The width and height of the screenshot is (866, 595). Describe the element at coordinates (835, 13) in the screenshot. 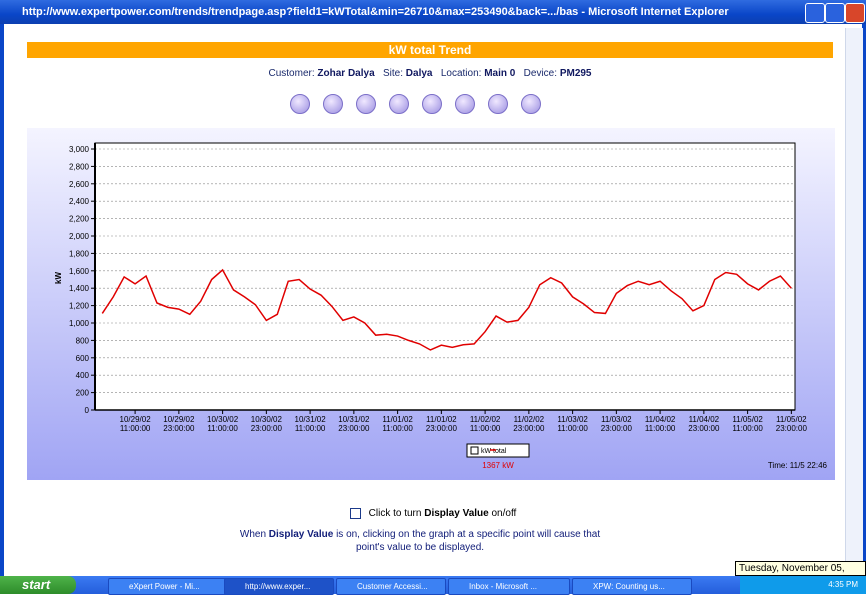

I see `maximize-button` at that location.